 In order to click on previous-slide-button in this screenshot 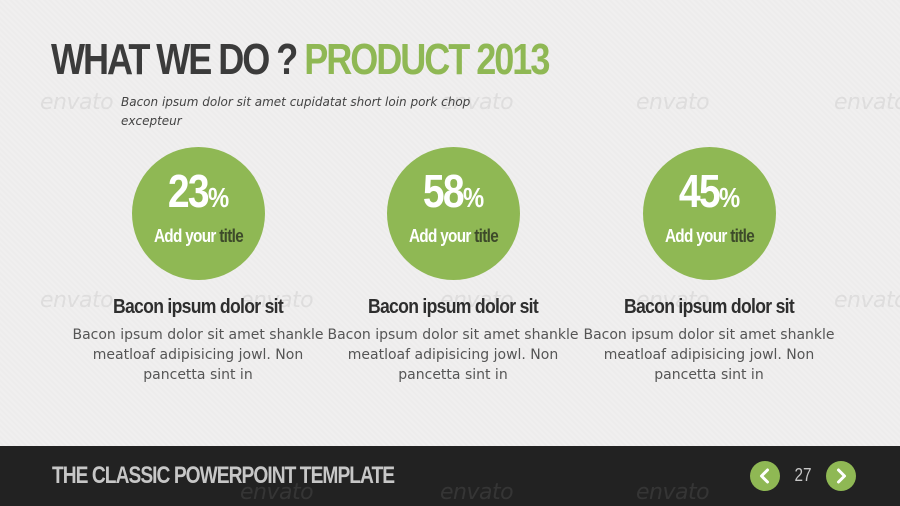, I will do `click(765, 476)`.